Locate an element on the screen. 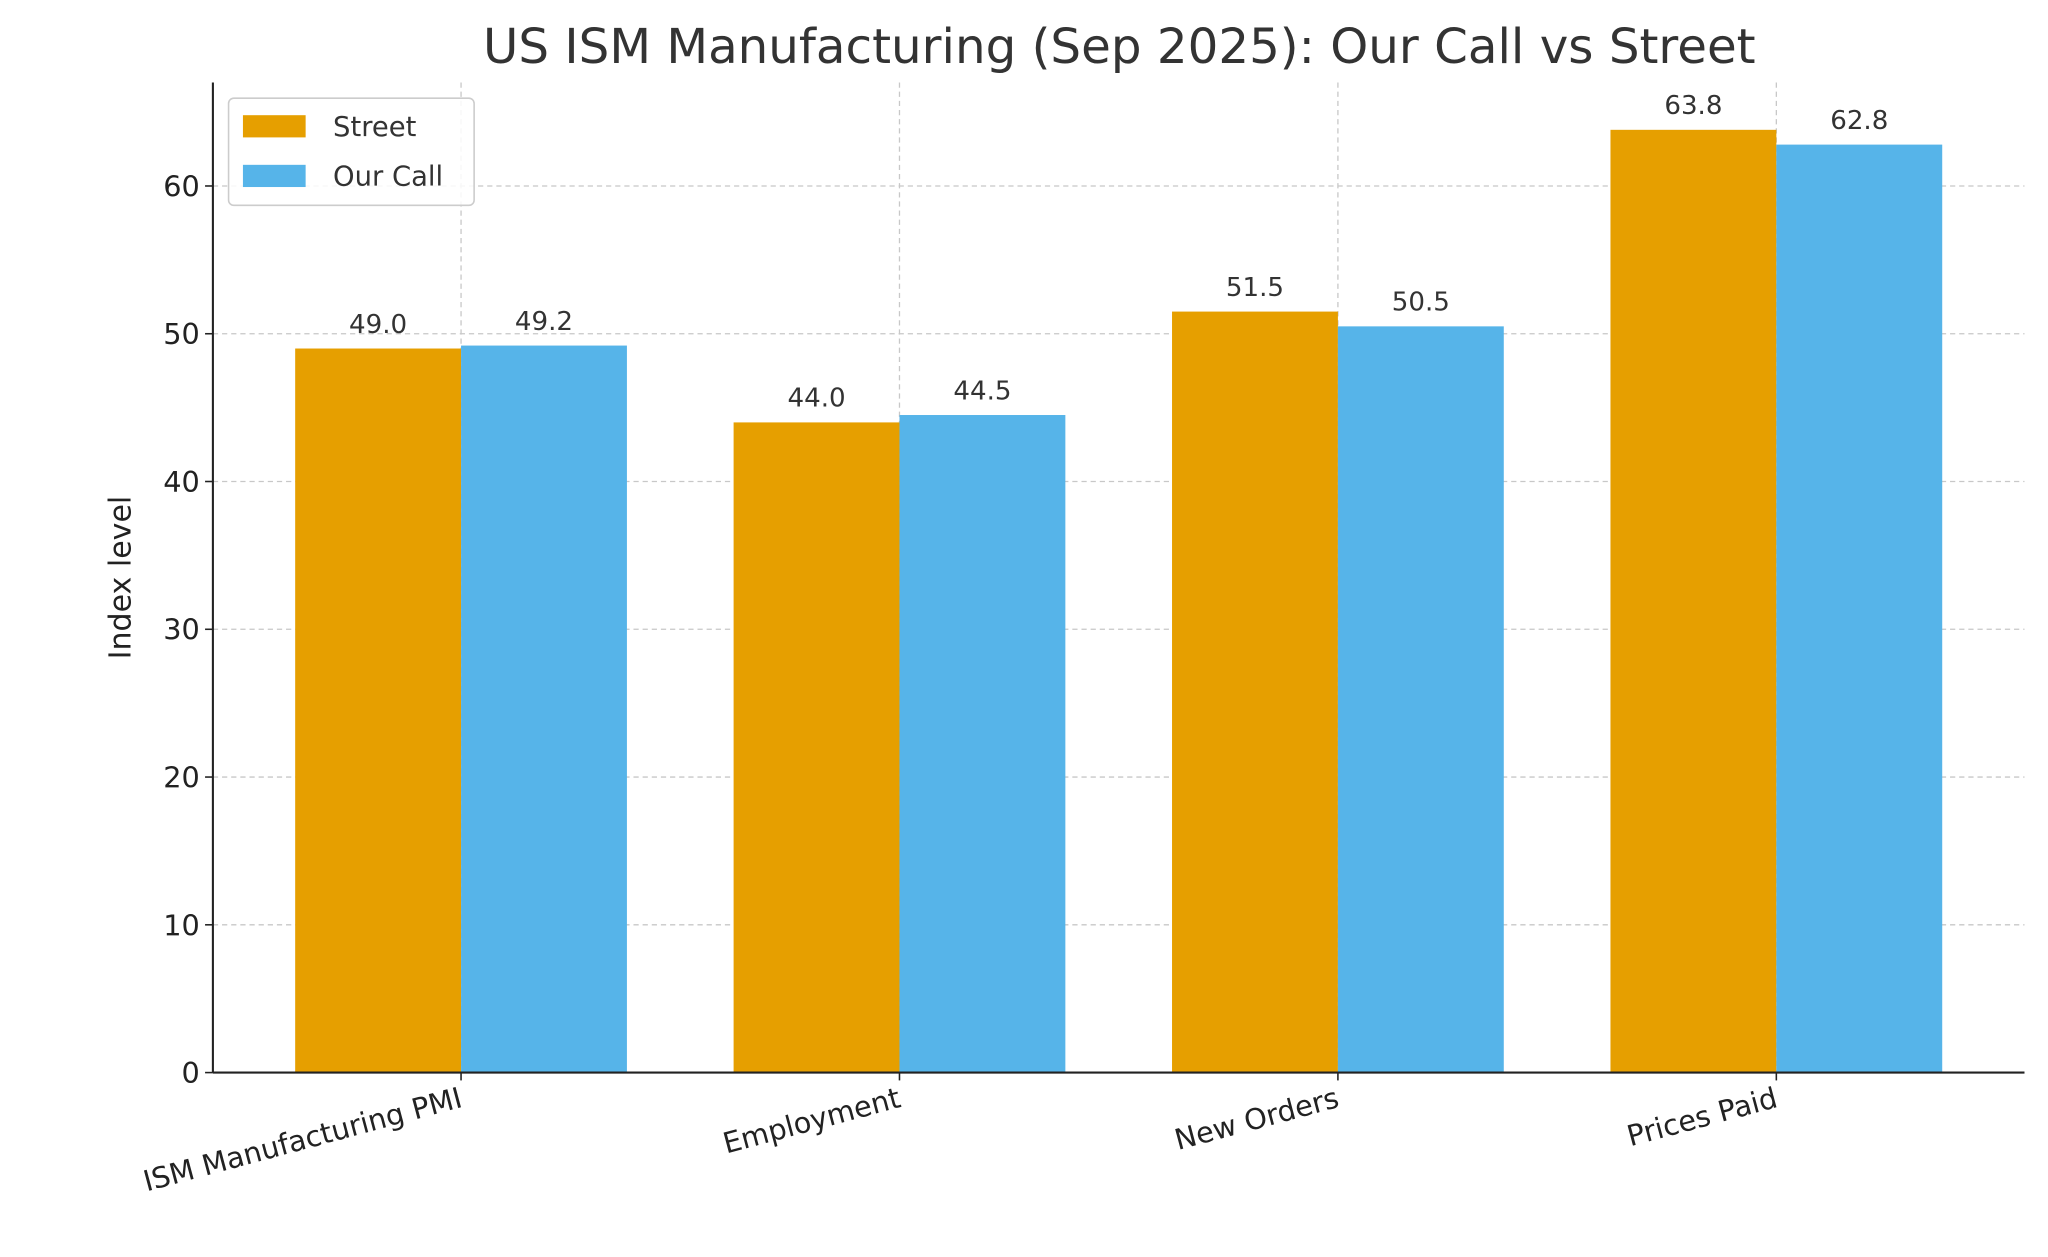  data-label: 63.8 is located at coordinates (1693, 106).